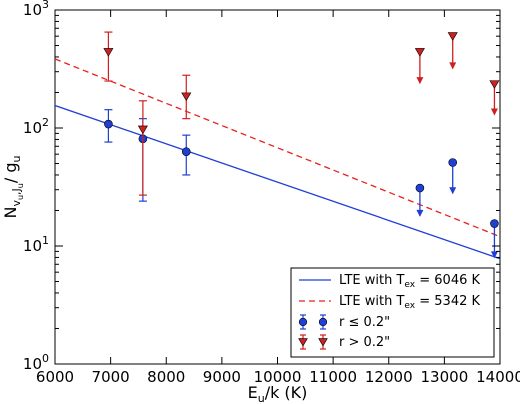 This screenshot has width=520, height=404. Describe the element at coordinates (409, 281) in the screenshot. I see `legend-label: LTE with Tex = 6046 K` at that location.